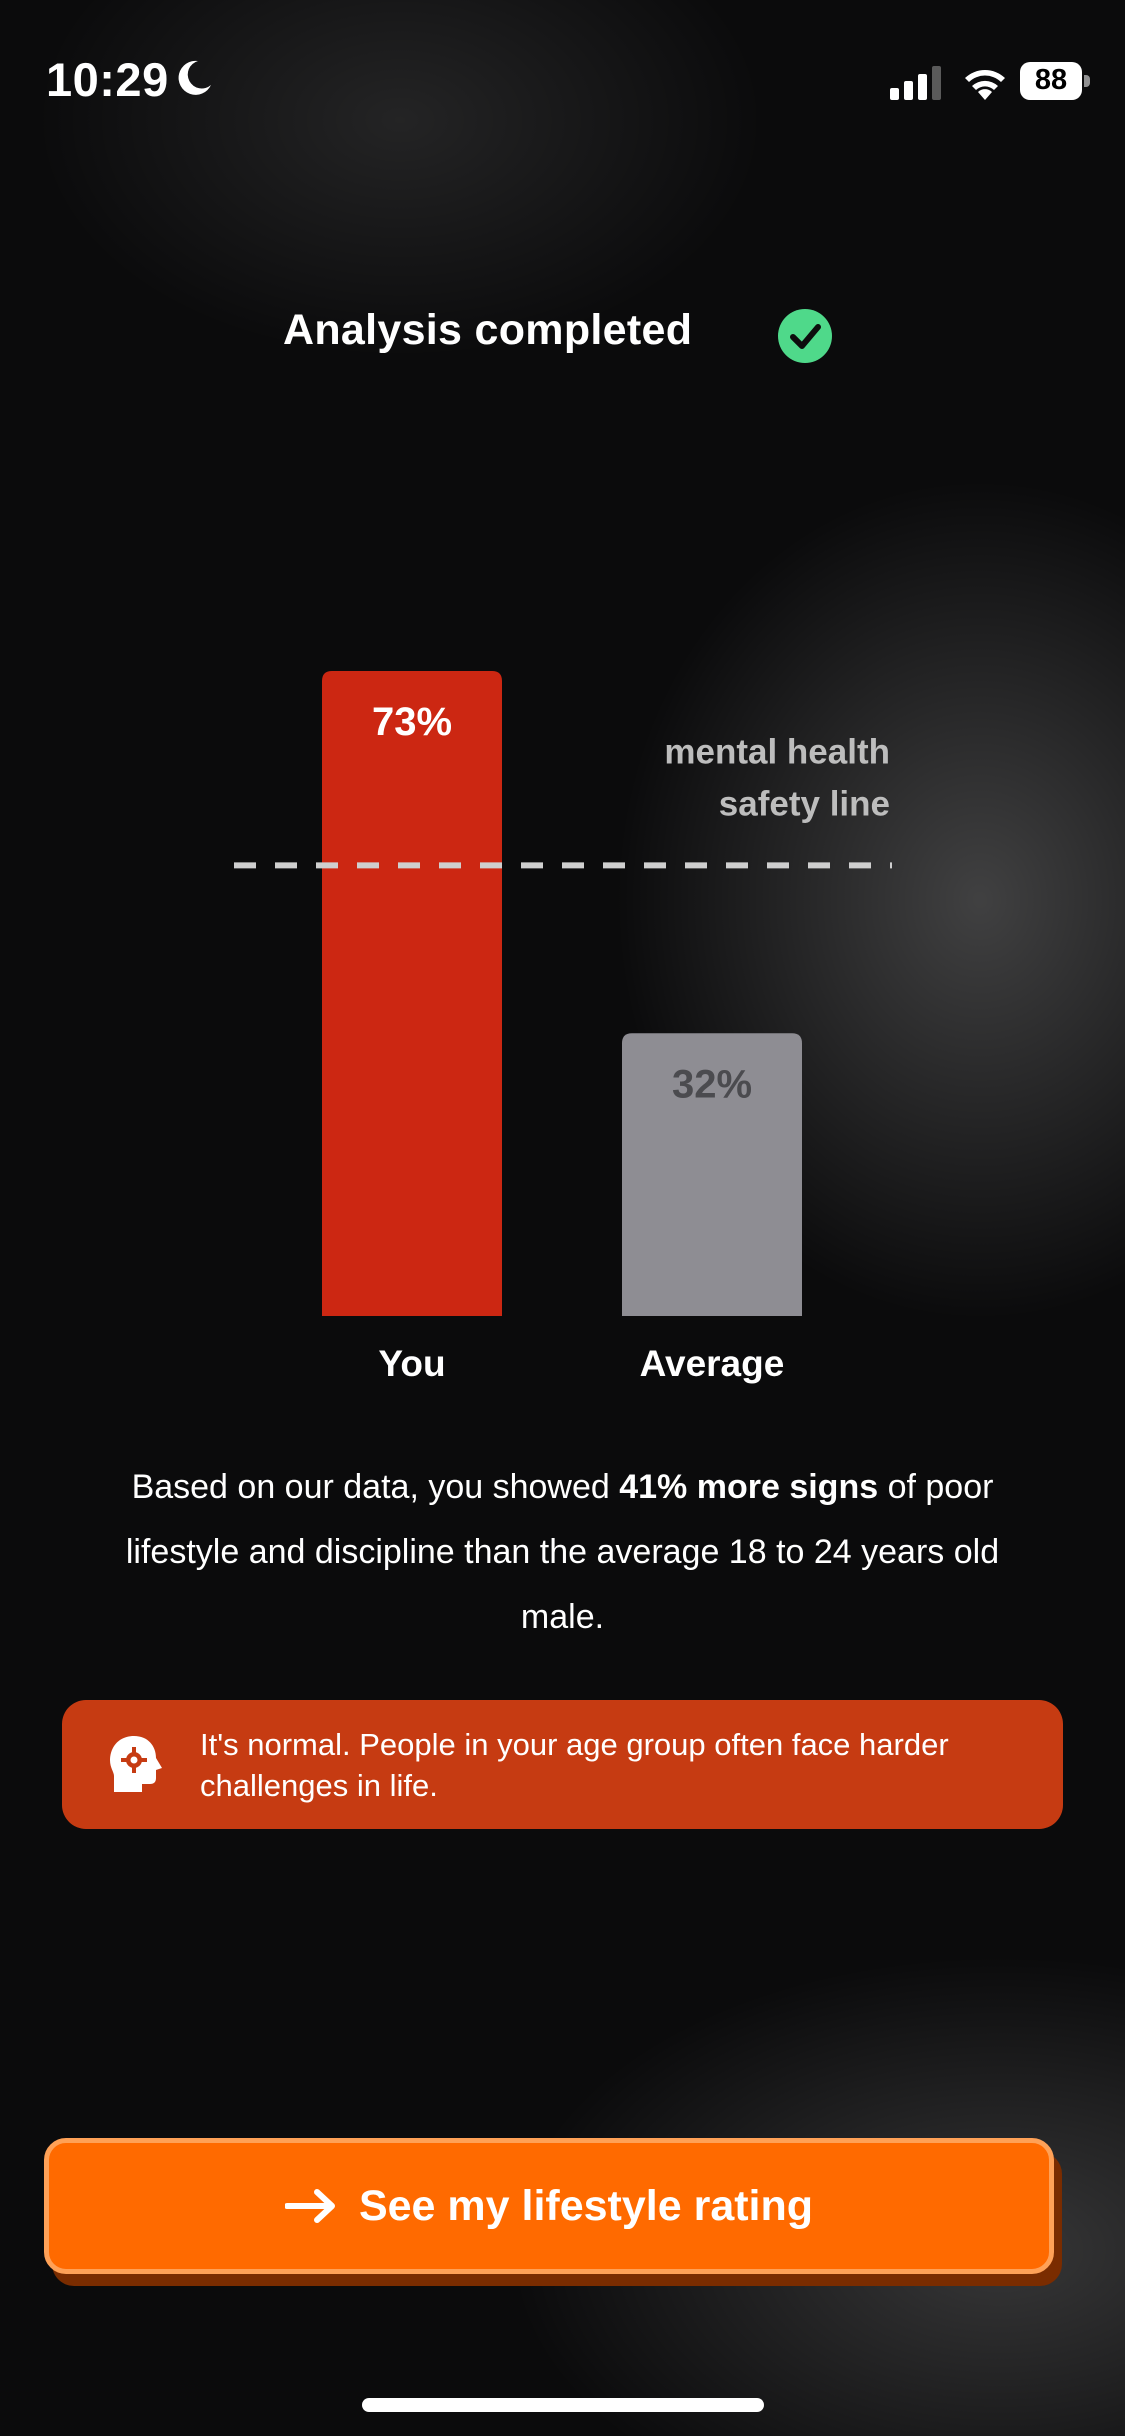 This screenshot has width=1125, height=2436. What do you see at coordinates (107, 79) in the screenshot?
I see `status-time: 10:29` at bounding box center [107, 79].